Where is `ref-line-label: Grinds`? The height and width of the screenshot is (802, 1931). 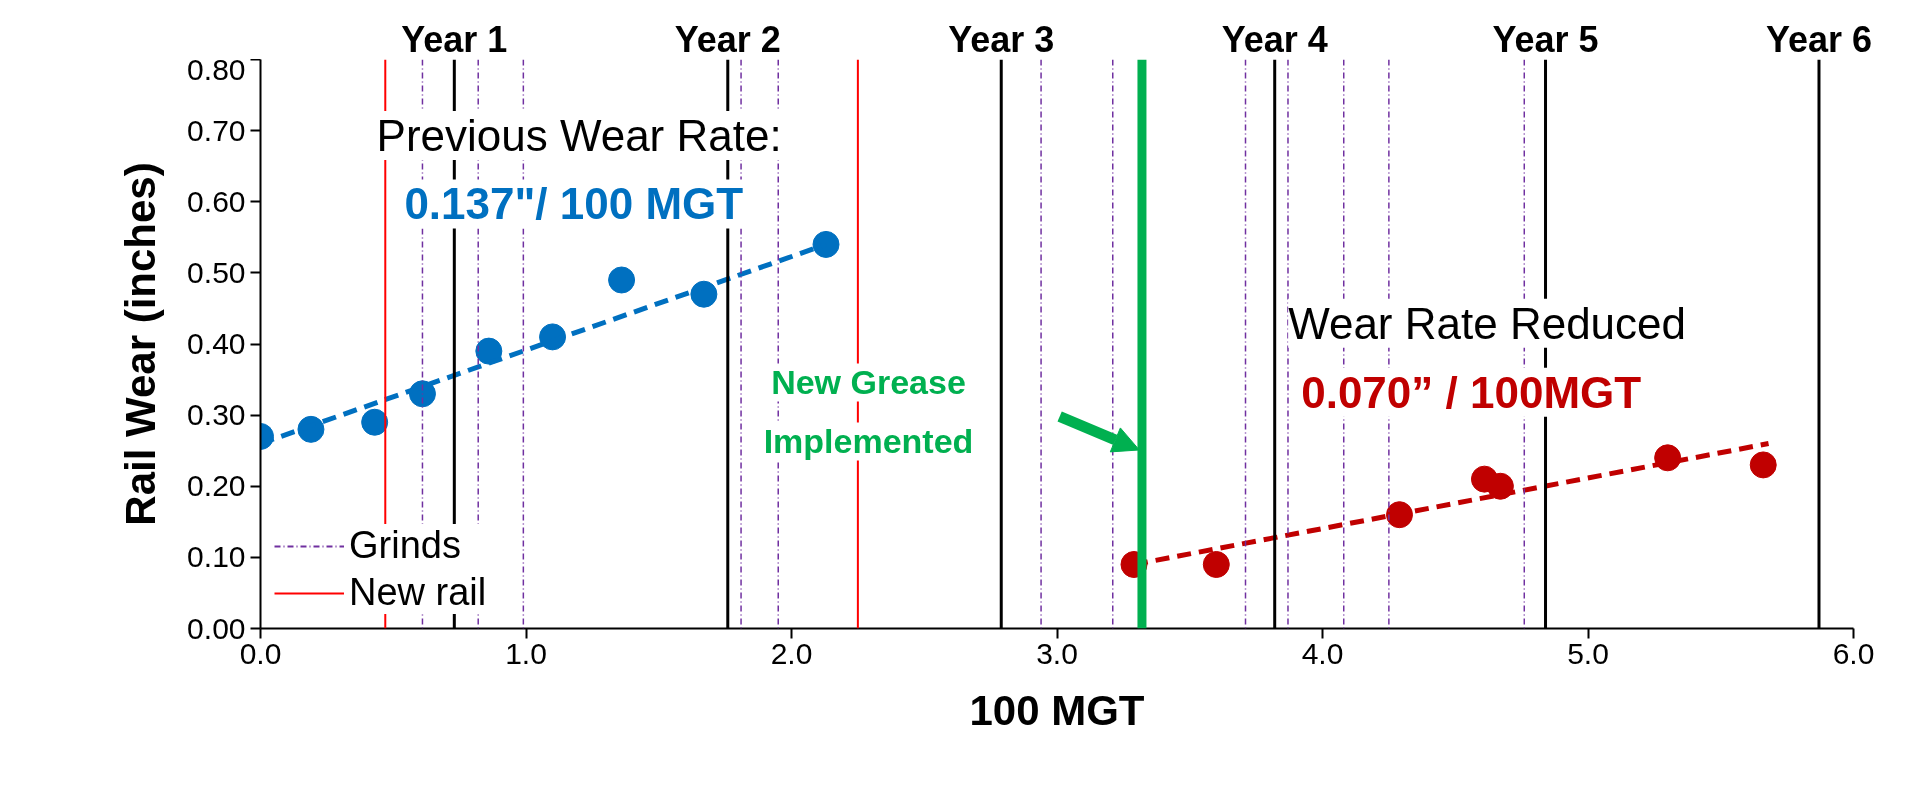 ref-line-label: Grinds is located at coordinates (405, 545).